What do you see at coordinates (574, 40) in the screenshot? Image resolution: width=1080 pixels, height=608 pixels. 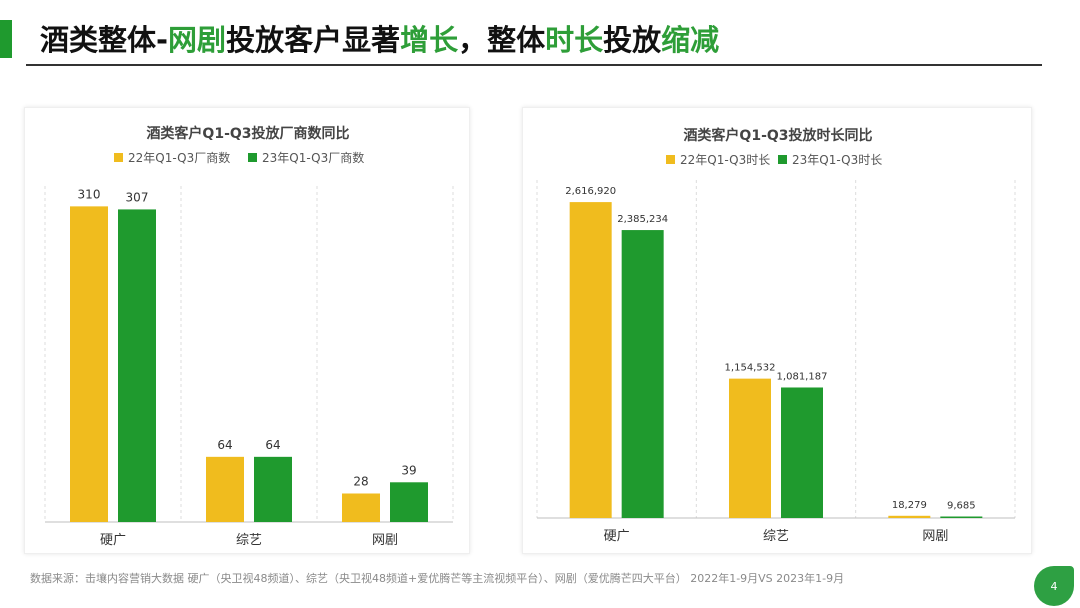 I see `title-segment-5: 时长` at bounding box center [574, 40].